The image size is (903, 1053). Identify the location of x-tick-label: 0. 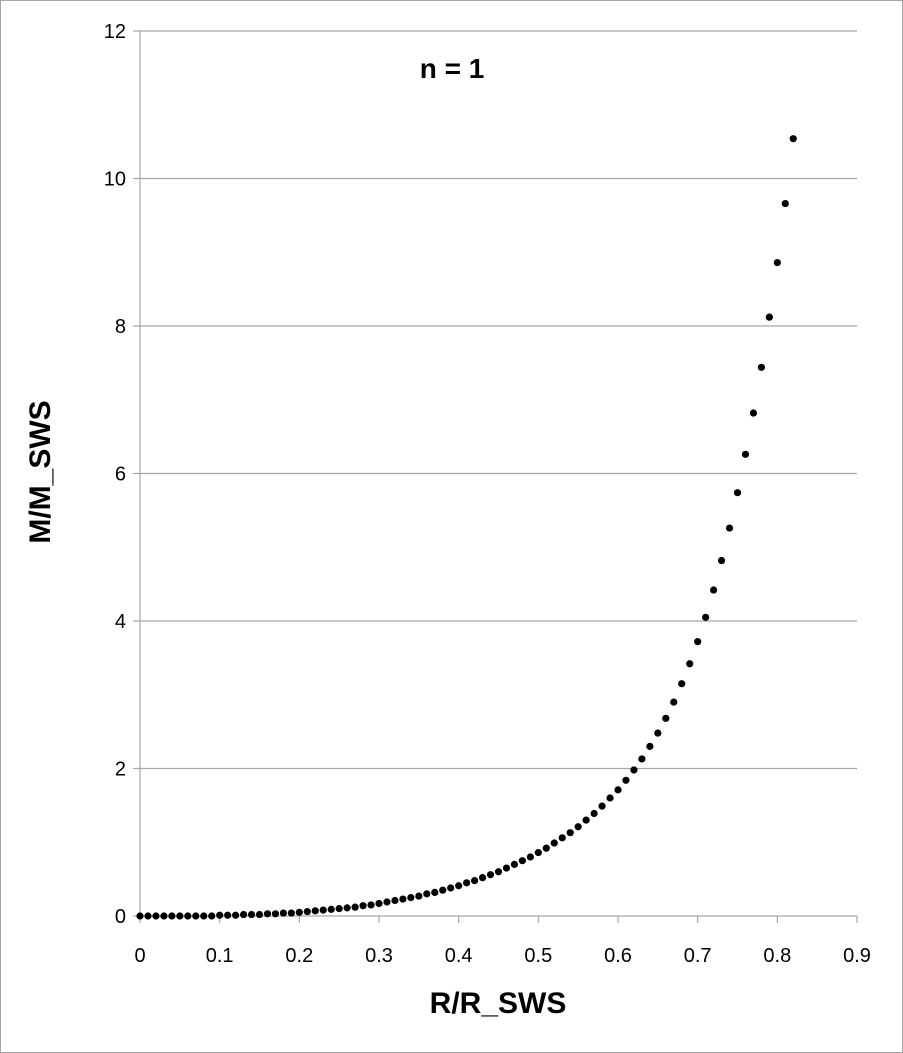
(139, 956).